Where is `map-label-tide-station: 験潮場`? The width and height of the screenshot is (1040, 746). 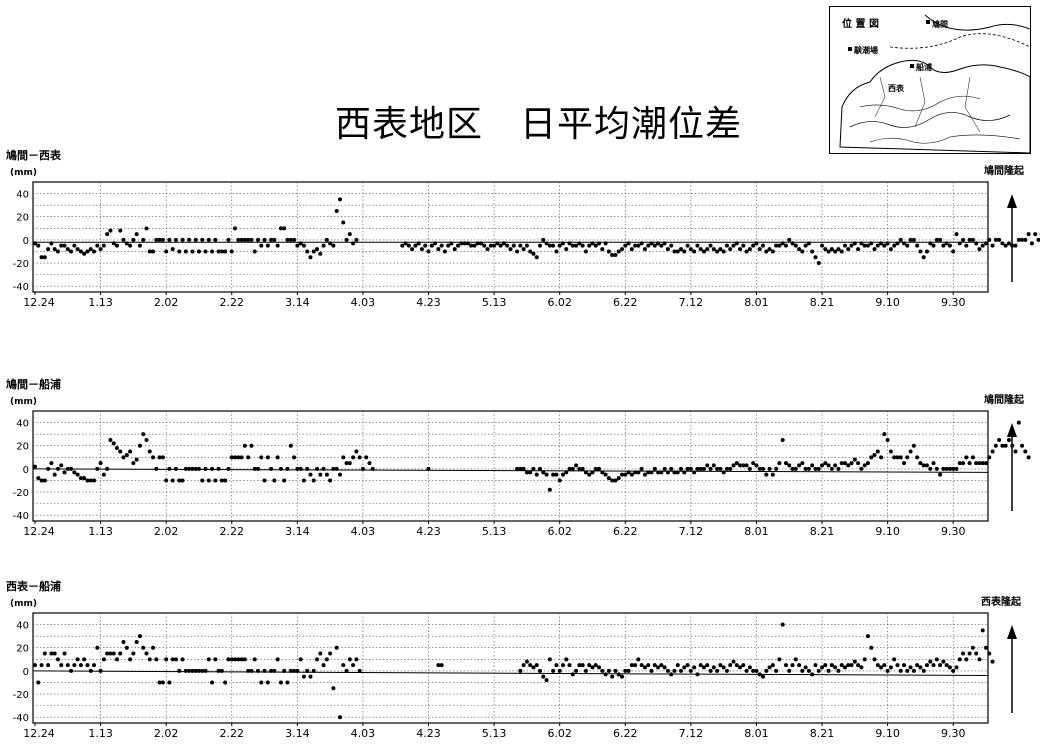
map-label-tide-station: 験潮場 is located at coordinates (866, 50).